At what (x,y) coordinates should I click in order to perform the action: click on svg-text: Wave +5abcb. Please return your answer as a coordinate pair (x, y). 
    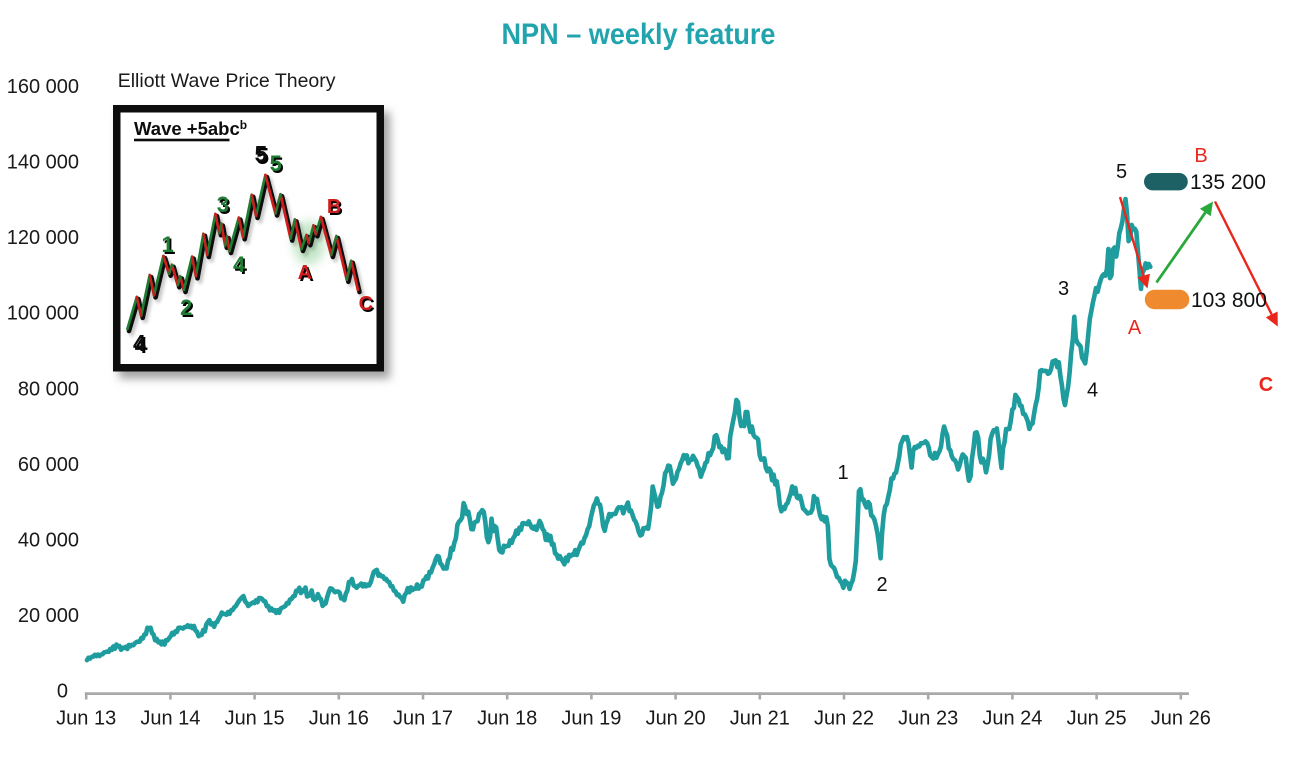
    Looking at the image, I should click on (190, 128).